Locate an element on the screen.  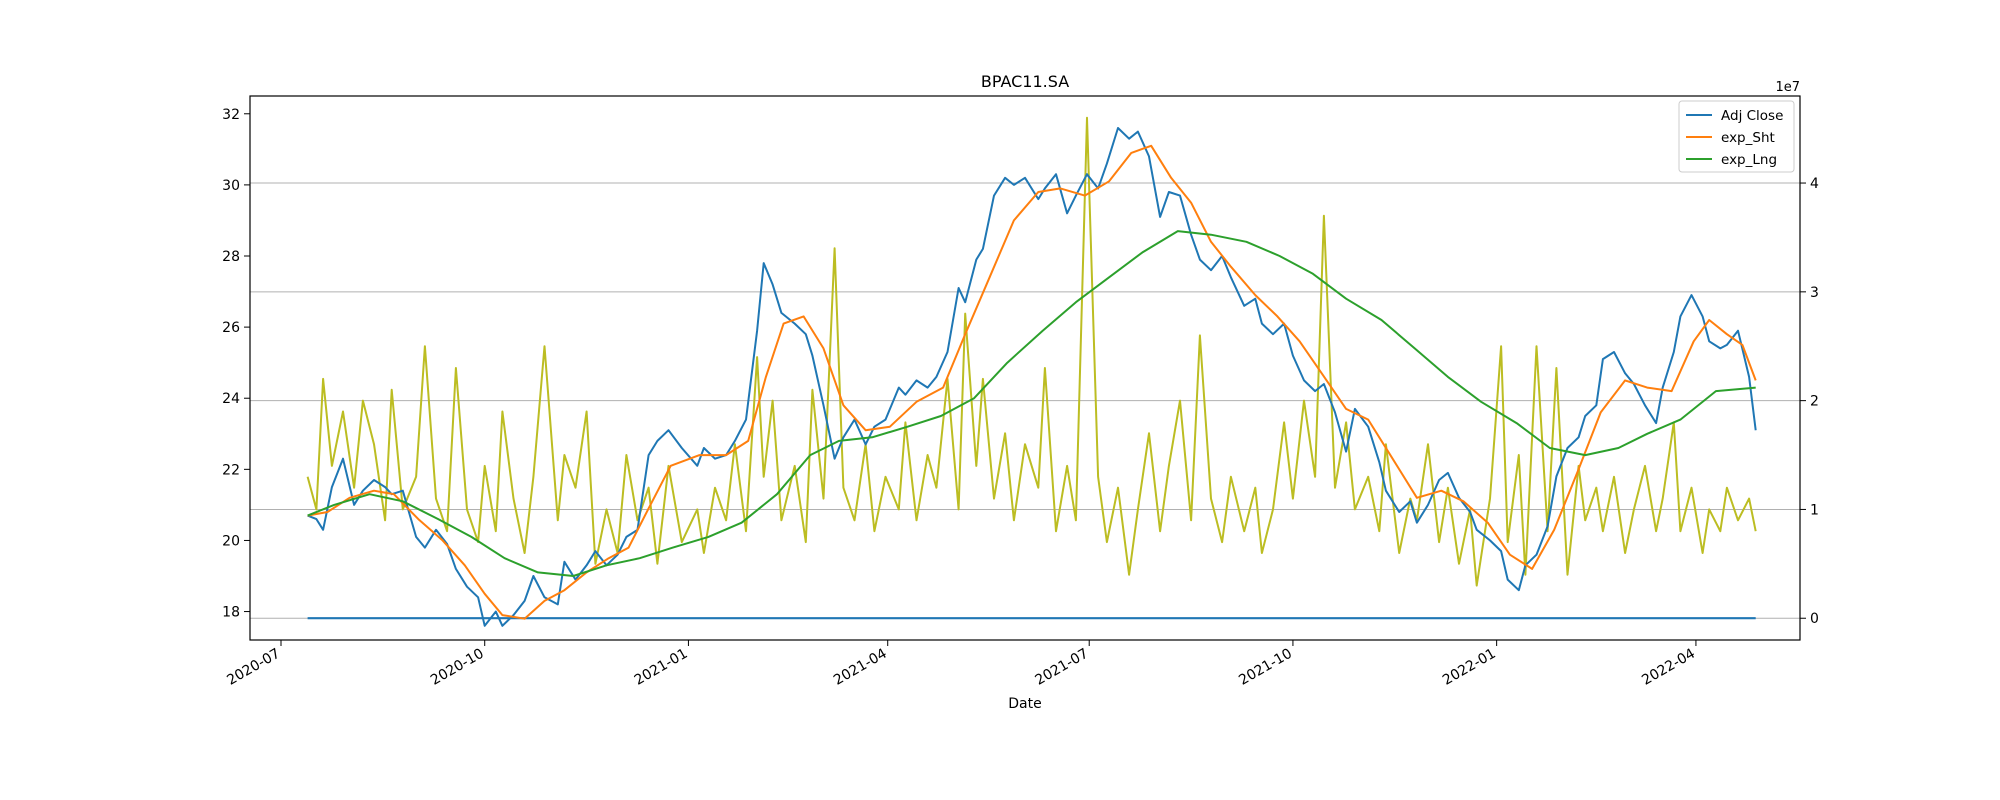
y2-tick-label: 2 is located at coordinates (1814, 402).